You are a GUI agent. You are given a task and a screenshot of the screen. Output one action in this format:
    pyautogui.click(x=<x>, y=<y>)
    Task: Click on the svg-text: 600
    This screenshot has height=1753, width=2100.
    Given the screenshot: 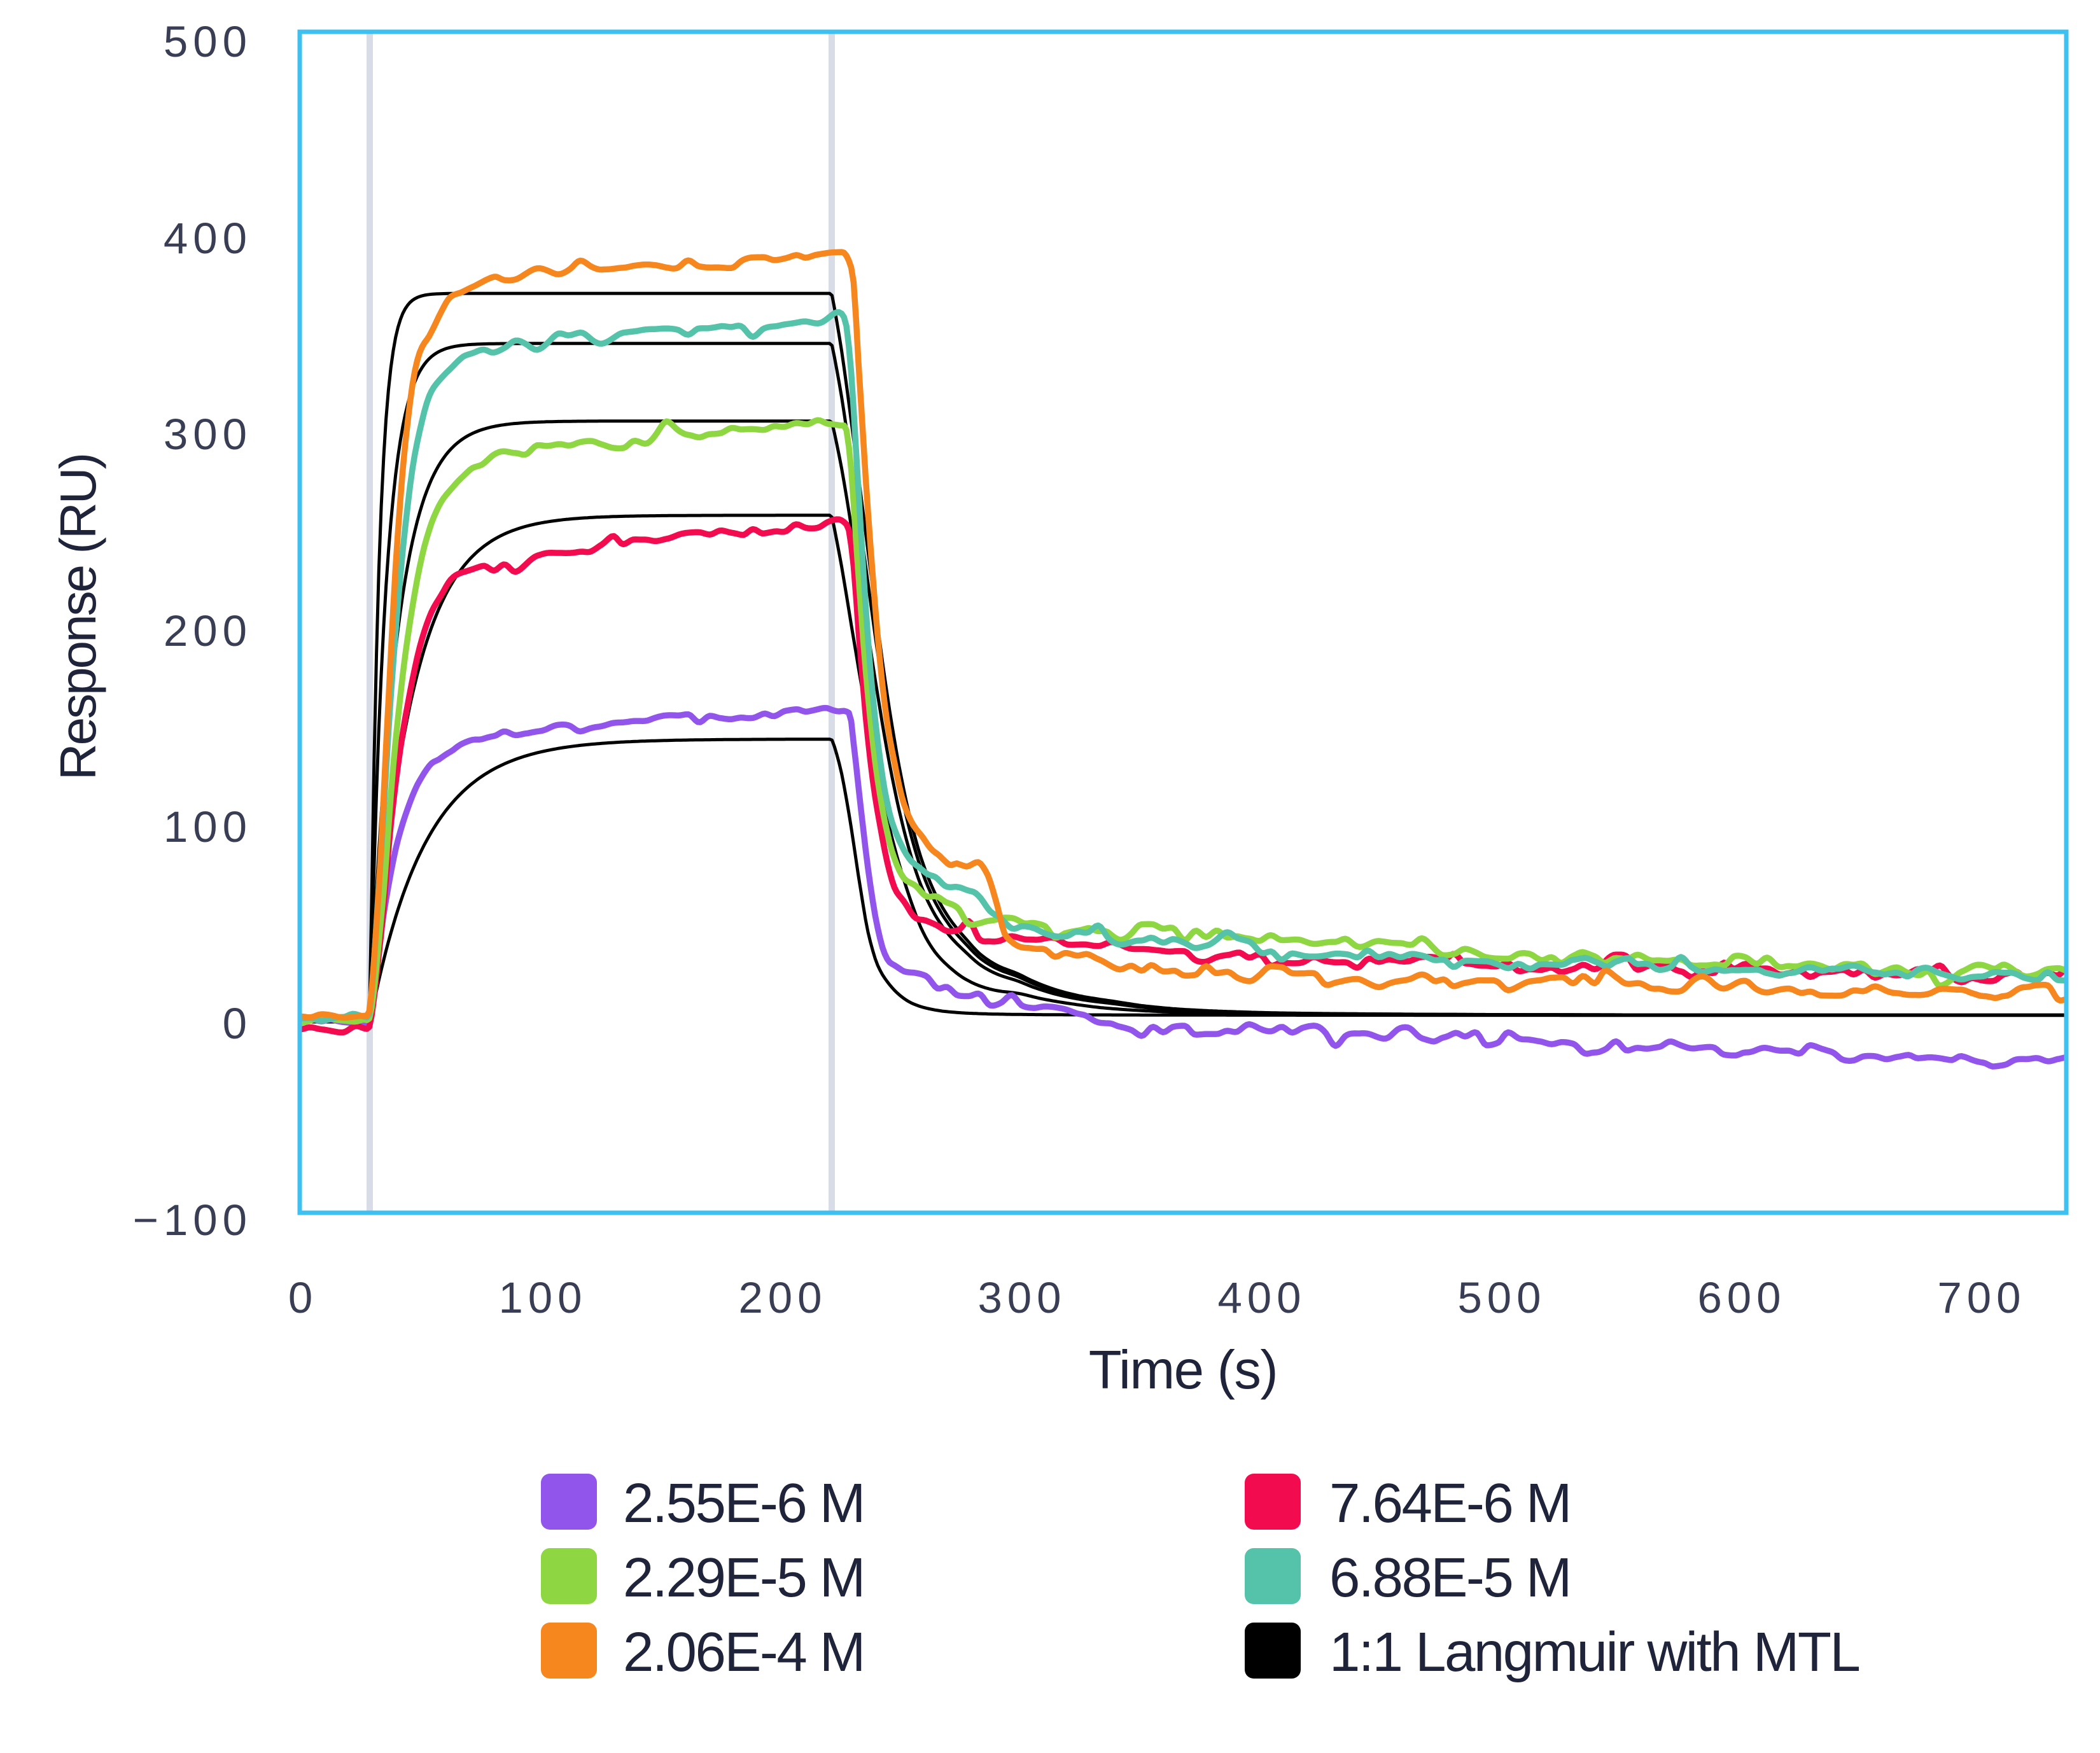 What is the action you would take?
    pyautogui.click(x=1741, y=1297)
    